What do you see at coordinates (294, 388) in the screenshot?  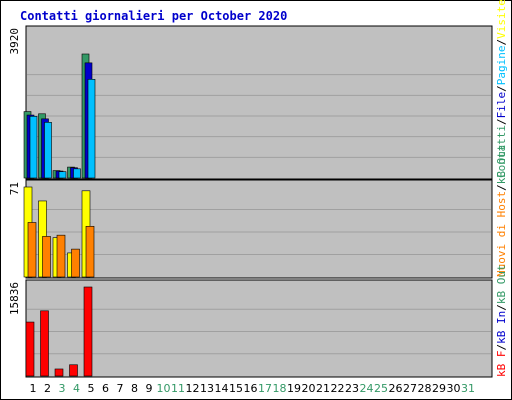 I see `x-tick-label-19: 19` at bounding box center [294, 388].